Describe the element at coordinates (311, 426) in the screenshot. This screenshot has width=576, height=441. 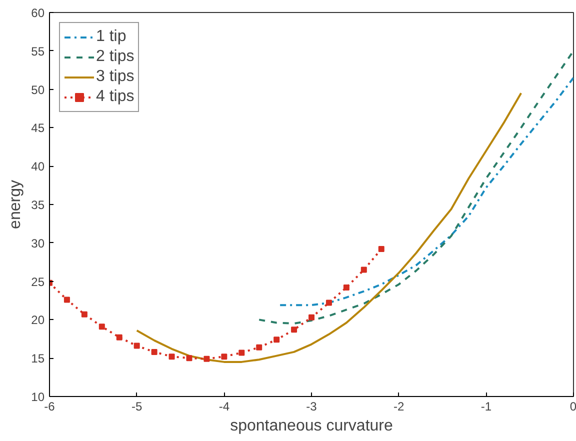
I see `x-axis-title: spontaneous curvature` at that location.